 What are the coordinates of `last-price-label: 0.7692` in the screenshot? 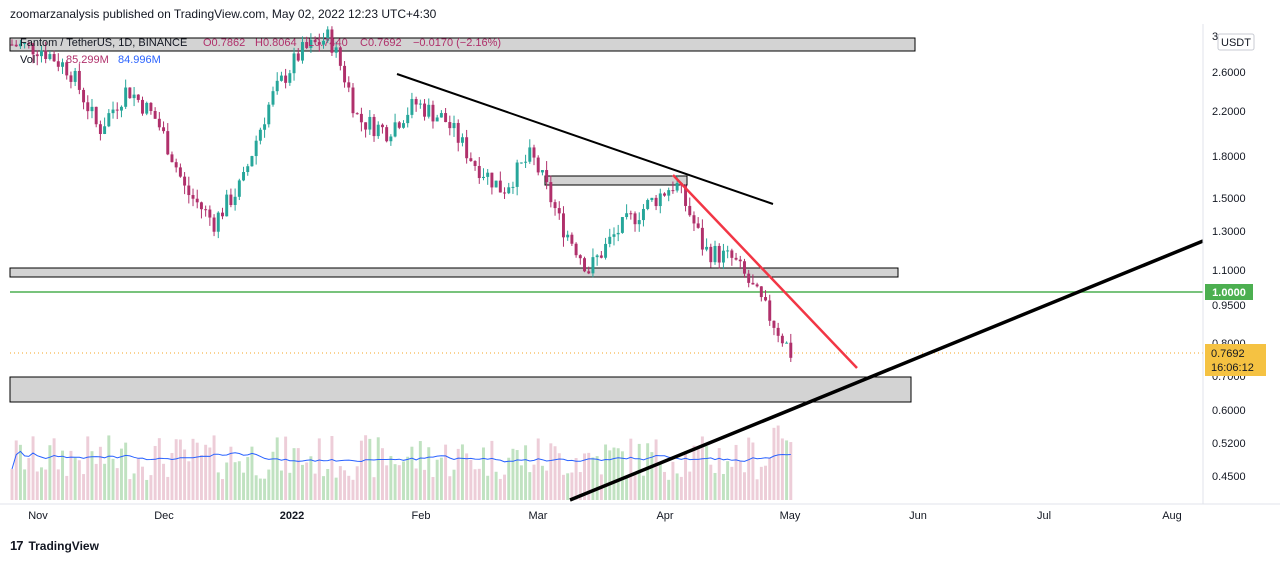 It's located at (1228, 354).